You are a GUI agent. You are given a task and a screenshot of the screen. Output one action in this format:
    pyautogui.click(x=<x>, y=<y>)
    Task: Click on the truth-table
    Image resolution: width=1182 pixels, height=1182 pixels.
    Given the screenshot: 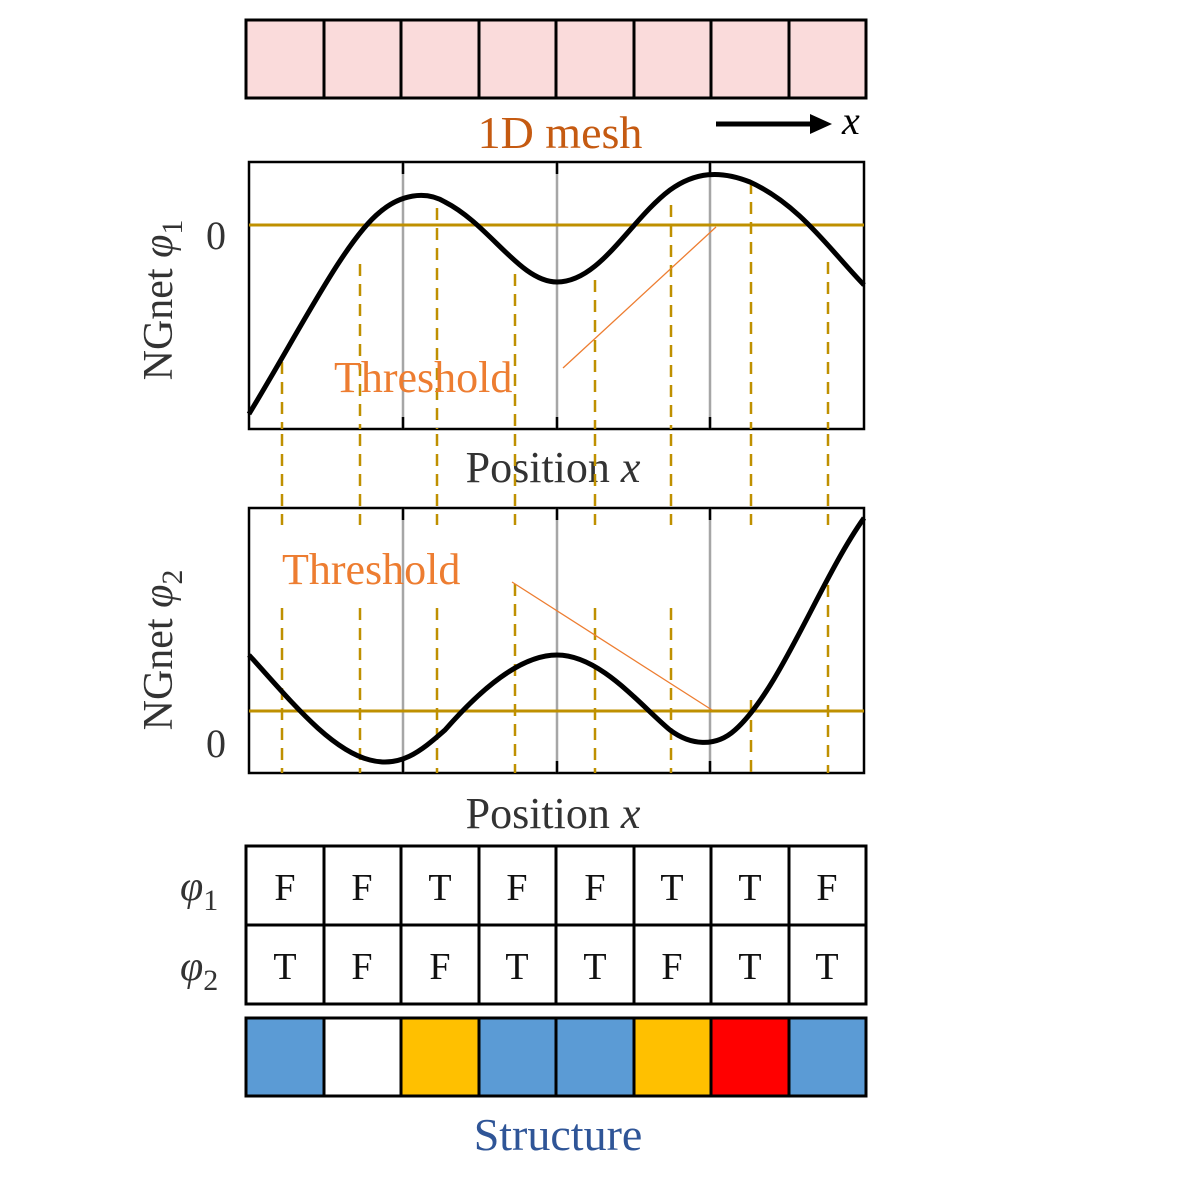 What is the action you would take?
    pyautogui.click(x=556, y=925)
    